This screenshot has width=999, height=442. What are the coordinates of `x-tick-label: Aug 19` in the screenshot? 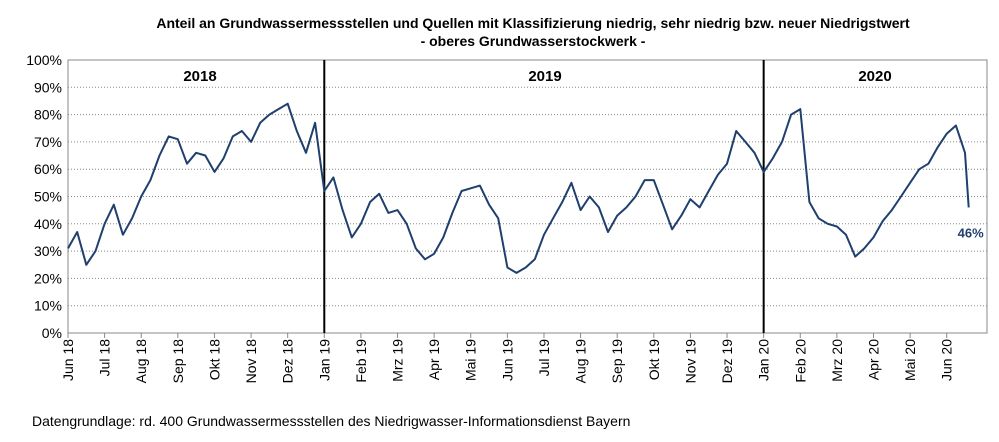 It's located at (581, 361).